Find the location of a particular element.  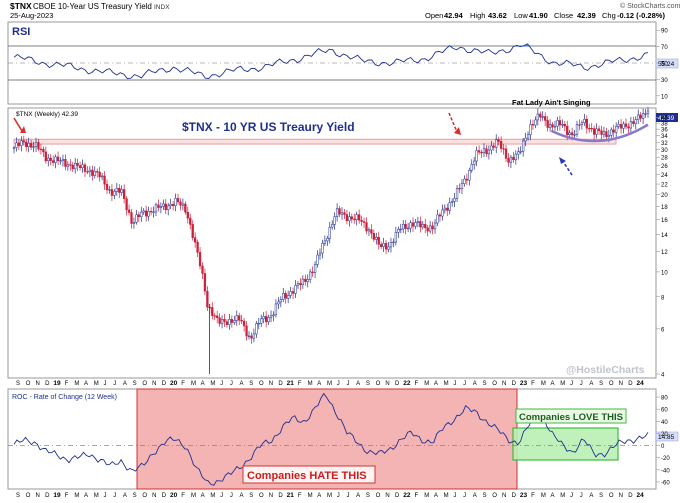

rsi-value-badge-bg is located at coordinates (667, 63).